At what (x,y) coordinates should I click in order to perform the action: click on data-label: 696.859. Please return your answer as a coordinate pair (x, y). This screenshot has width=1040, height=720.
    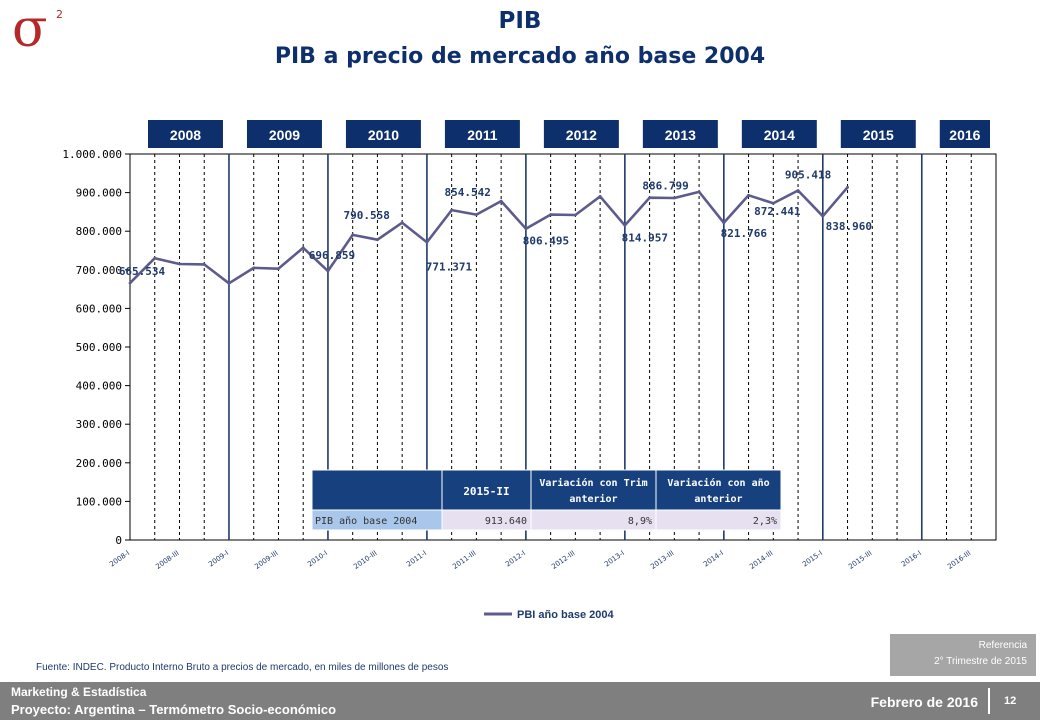
    Looking at the image, I should click on (332, 255).